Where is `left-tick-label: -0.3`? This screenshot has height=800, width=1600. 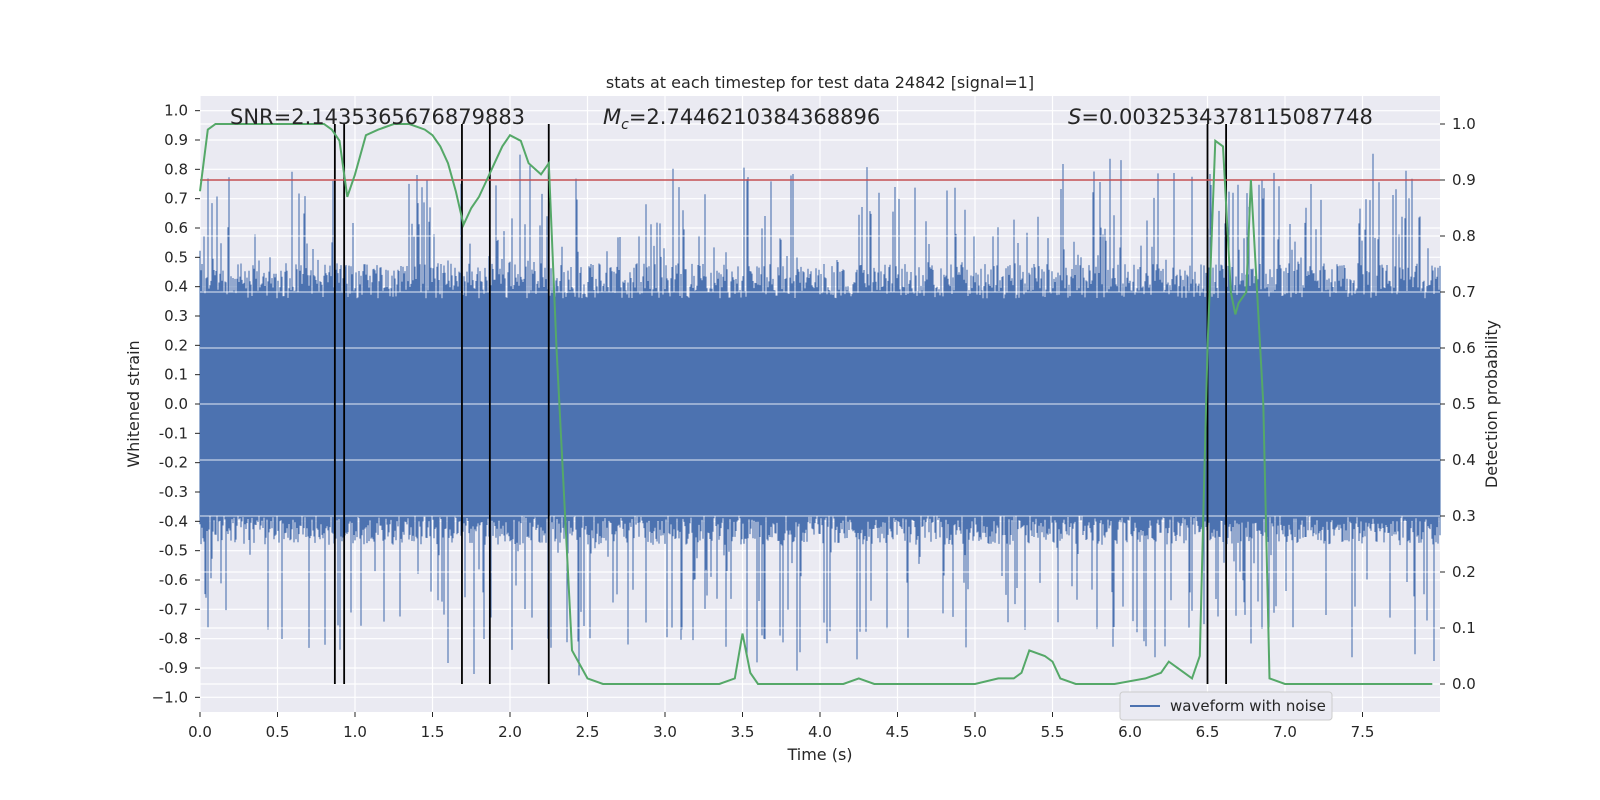
left-tick-label: -0.3 is located at coordinates (173, 492).